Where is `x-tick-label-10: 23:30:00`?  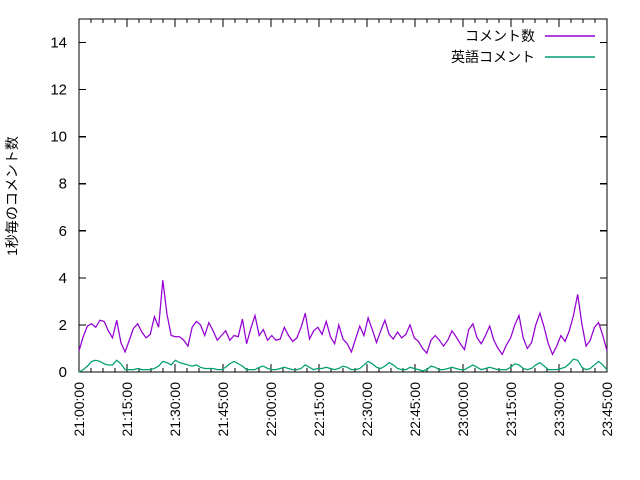
x-tick-label-10: 23:30:00 is located at coordinates (559, 409).